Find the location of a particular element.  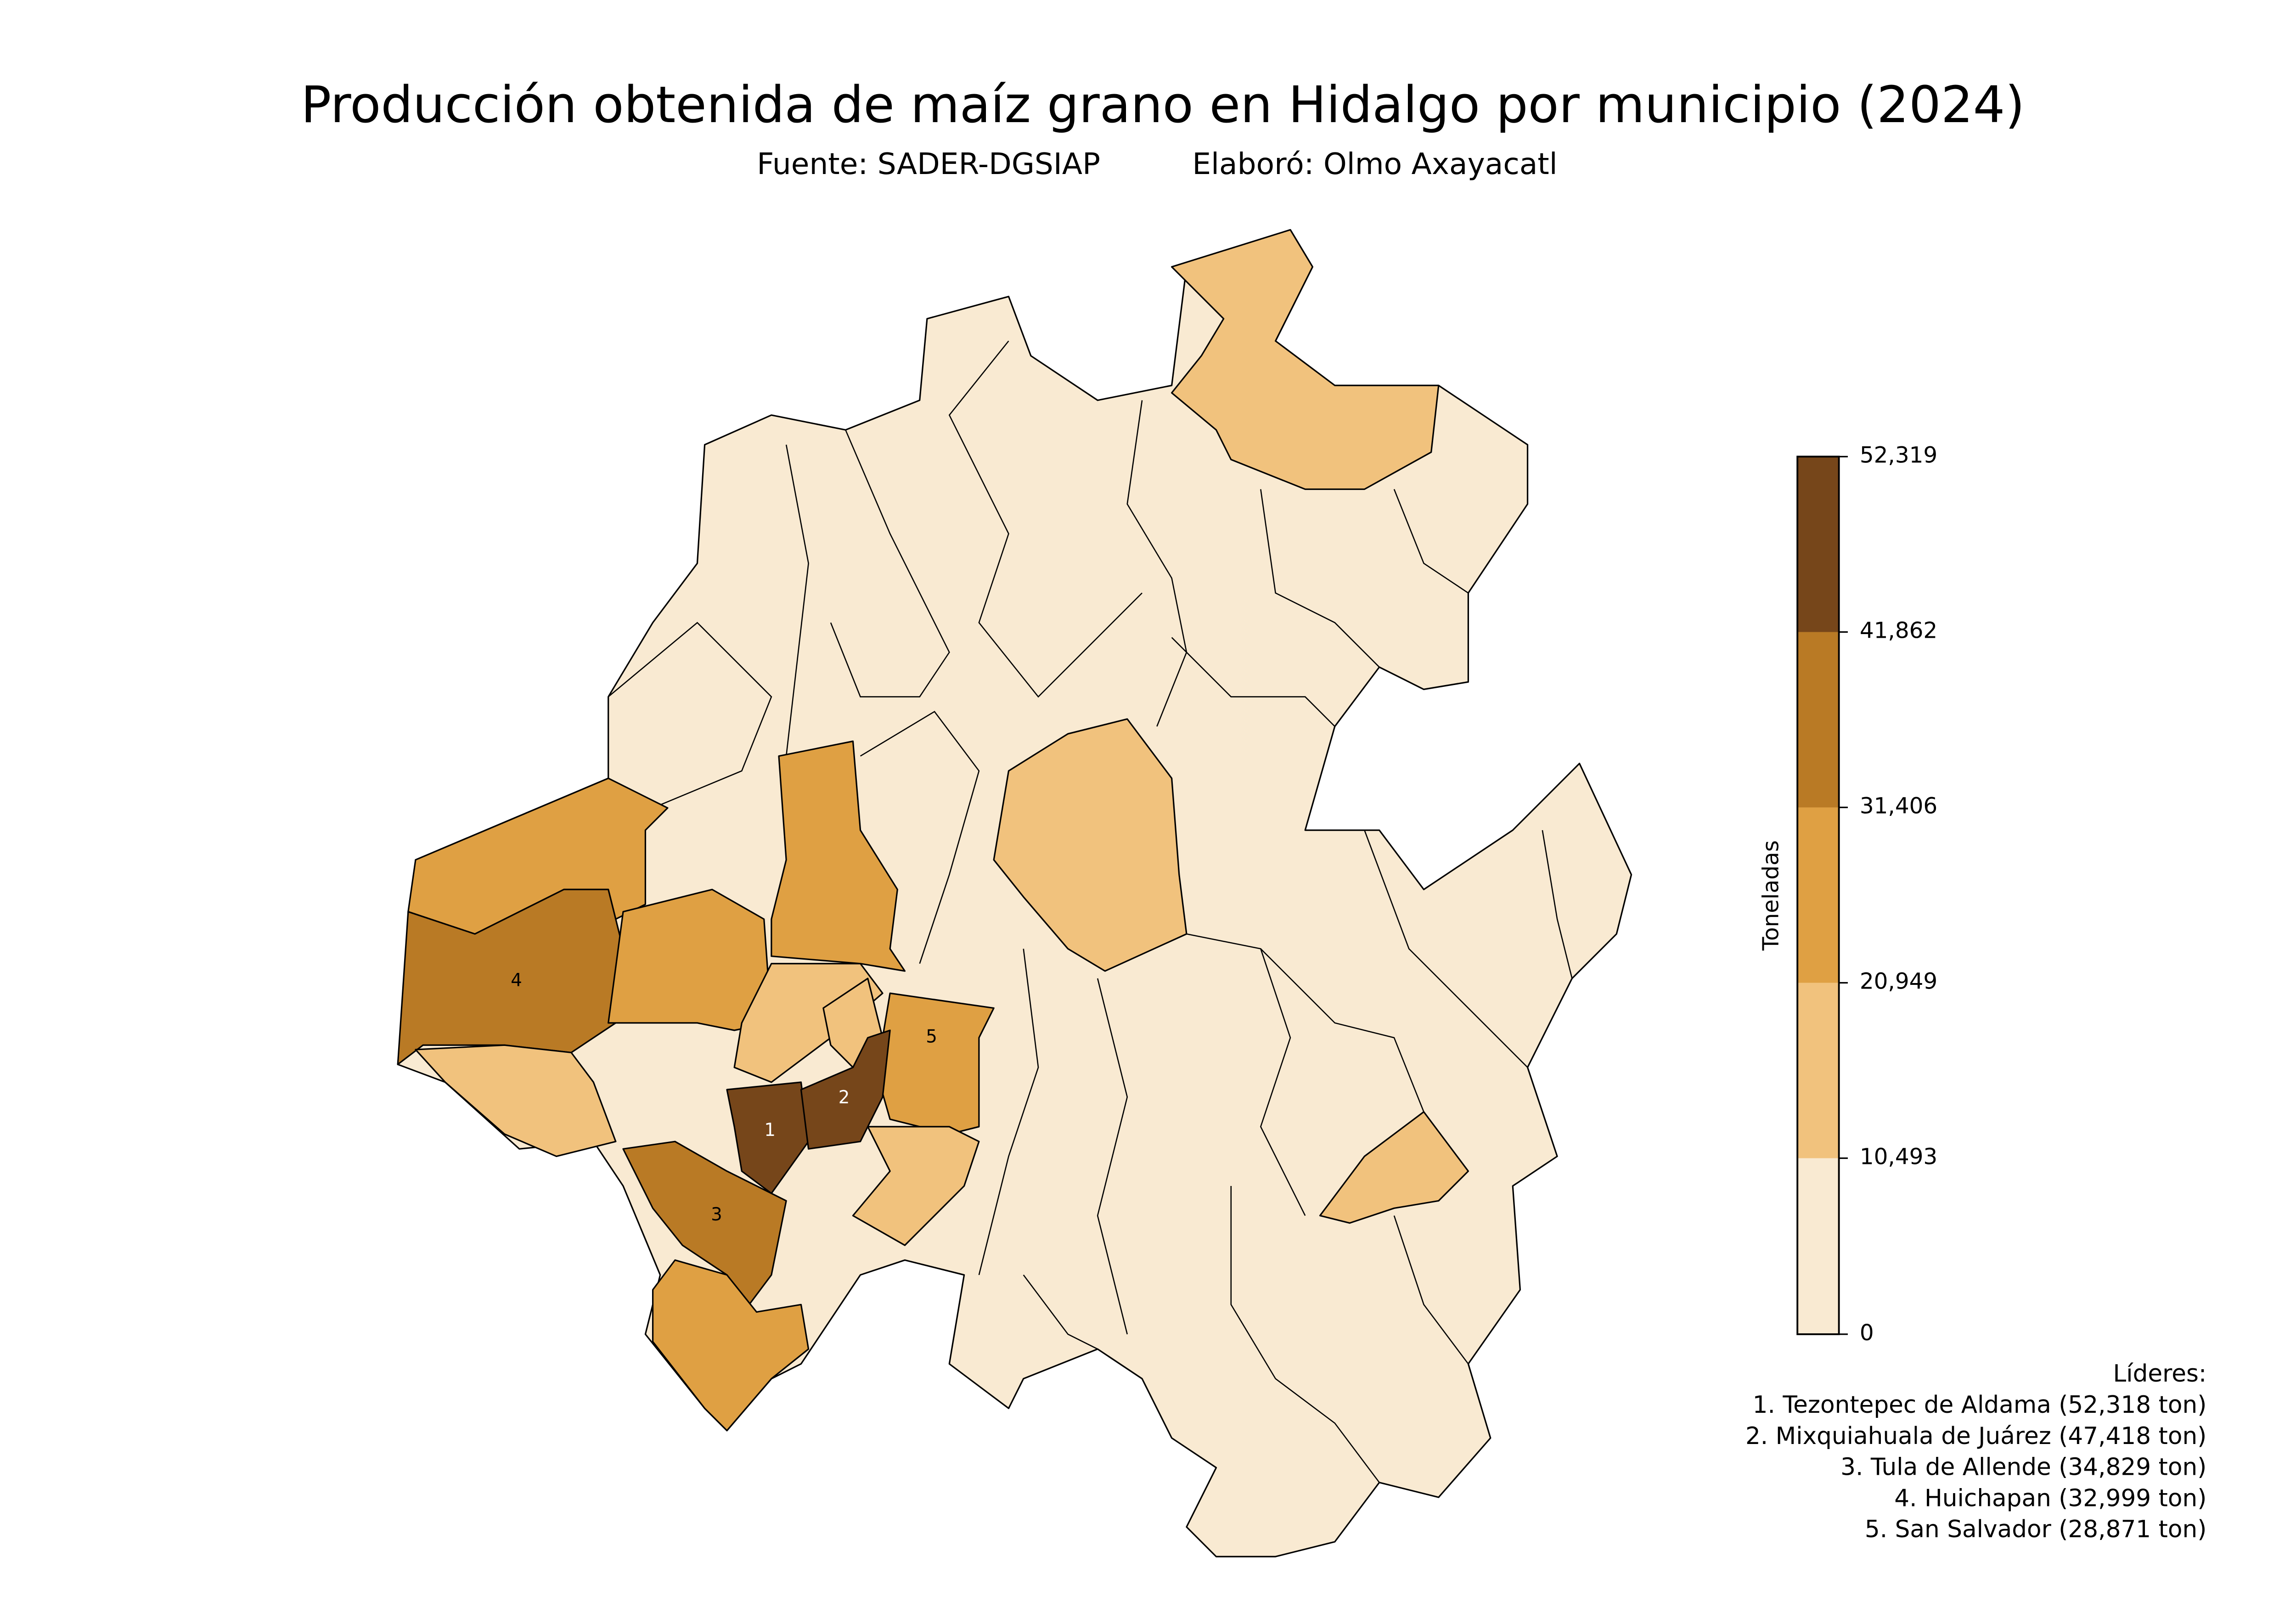

leader-item: 3. Tula de Allende (34,829 ton) is located at coordinates (2023, 1467).